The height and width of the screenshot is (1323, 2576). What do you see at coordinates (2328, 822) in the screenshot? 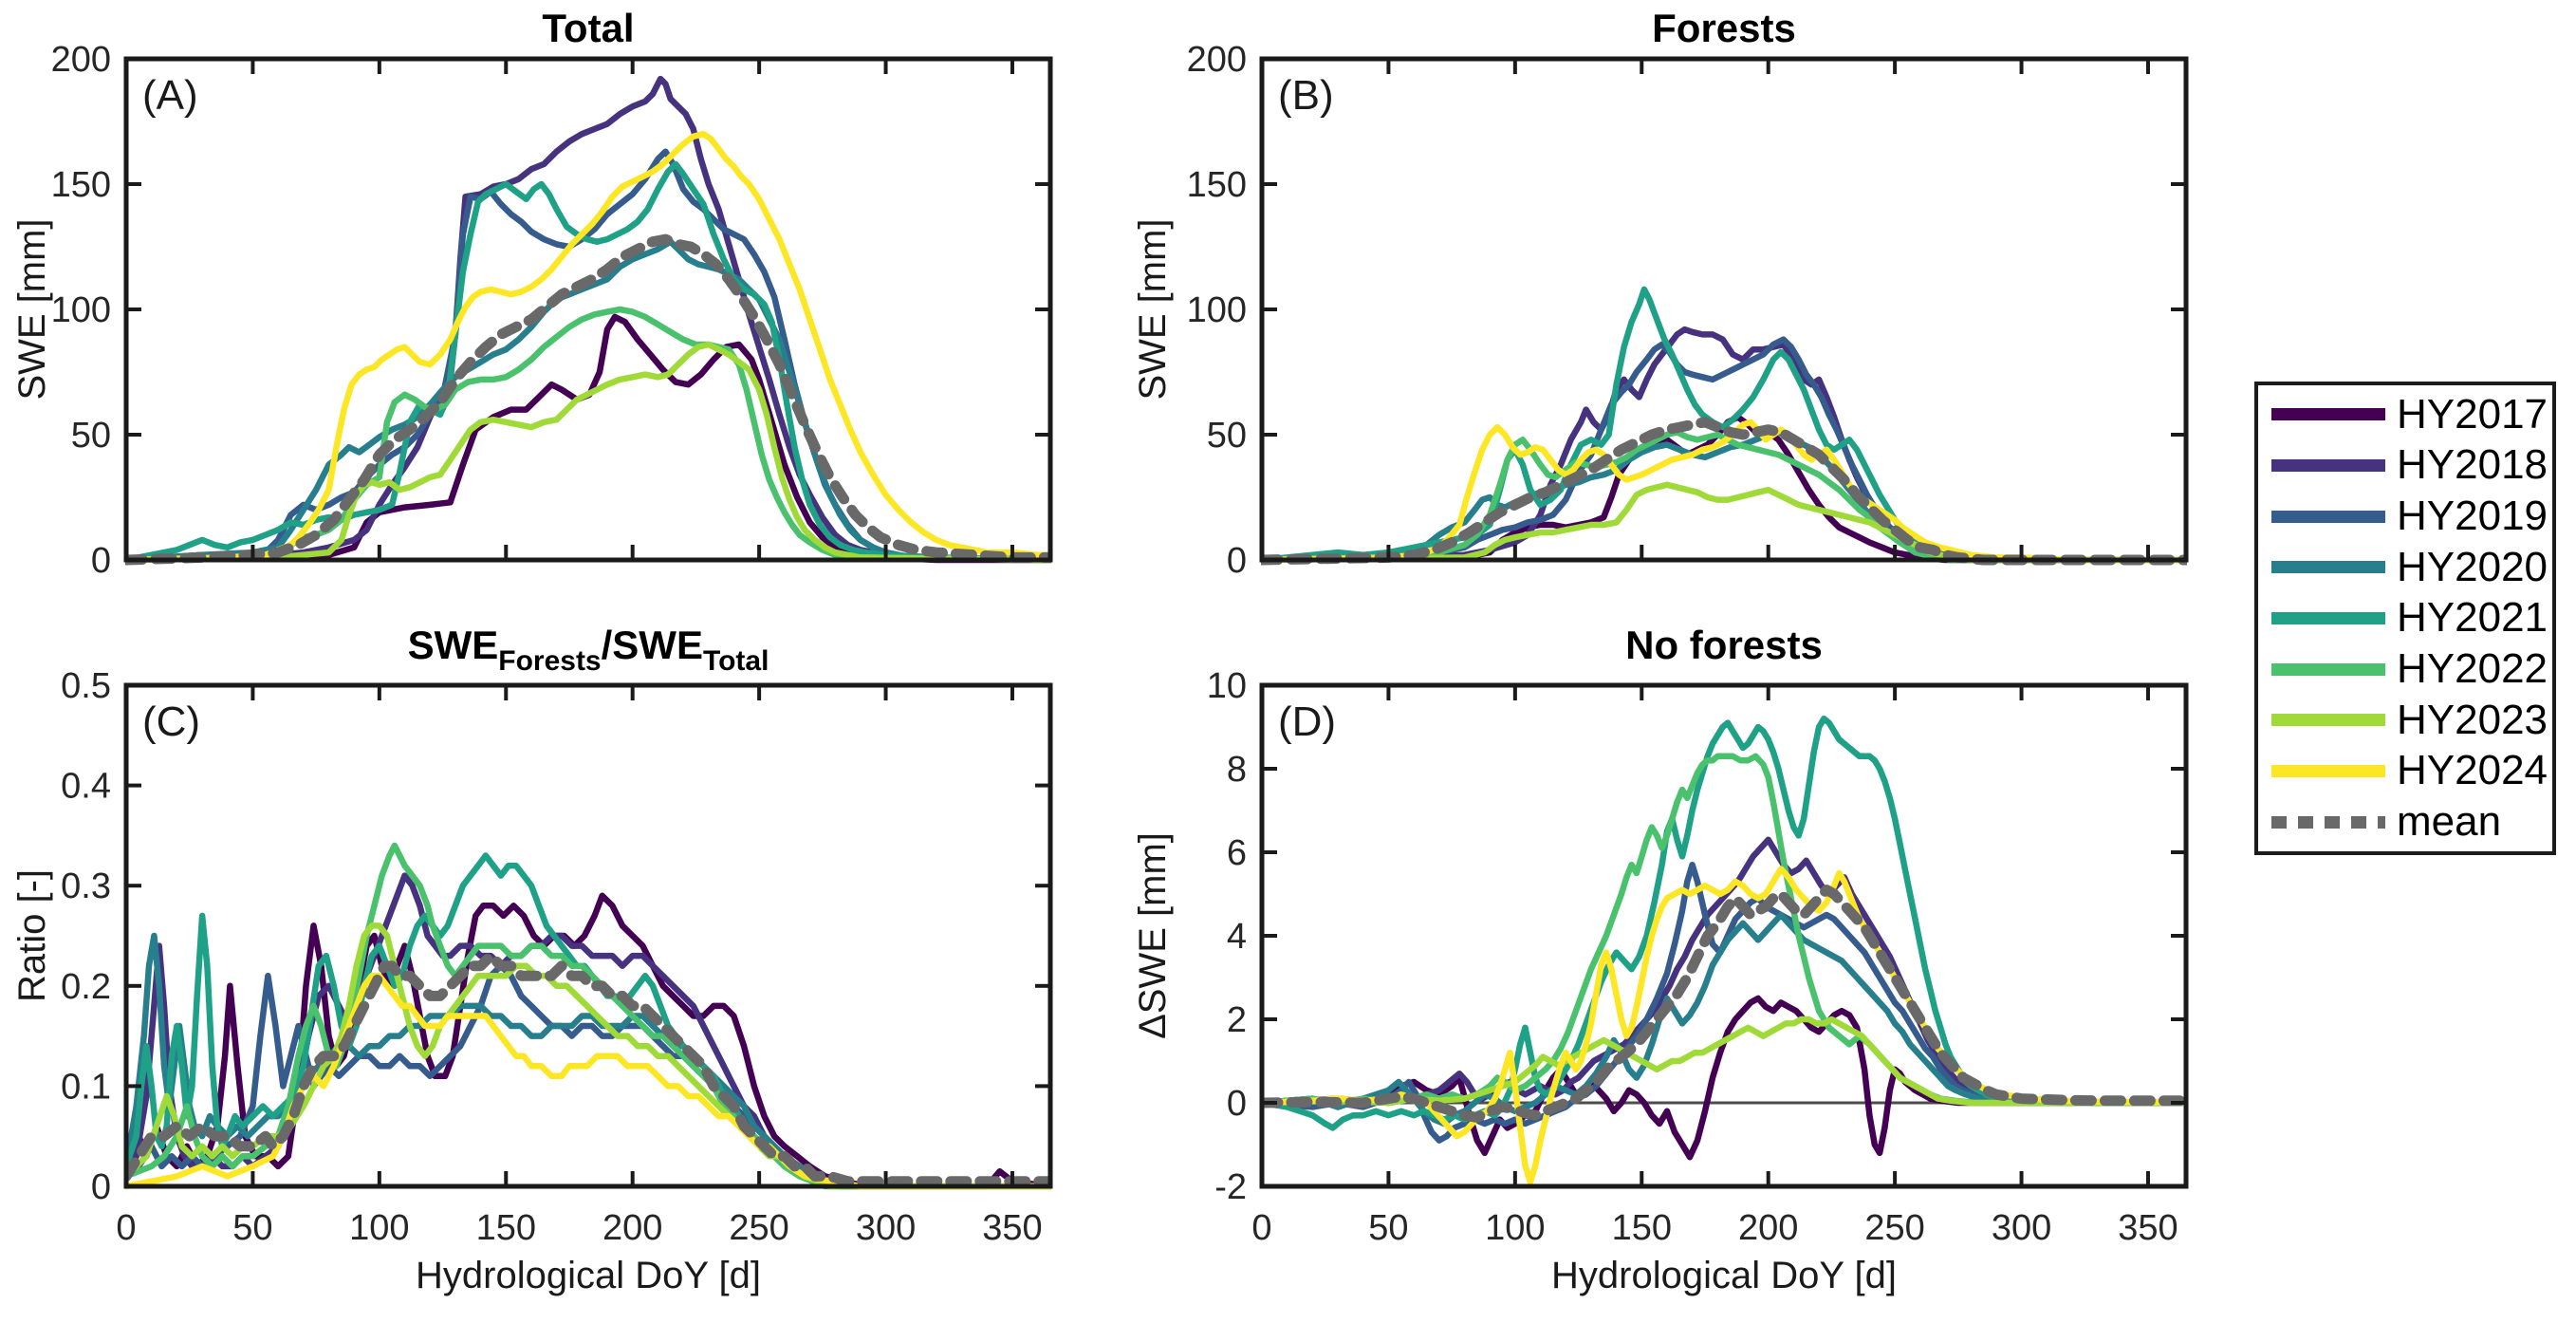
I see `legend-swatch-mean` at bounding box center [2328, 822].